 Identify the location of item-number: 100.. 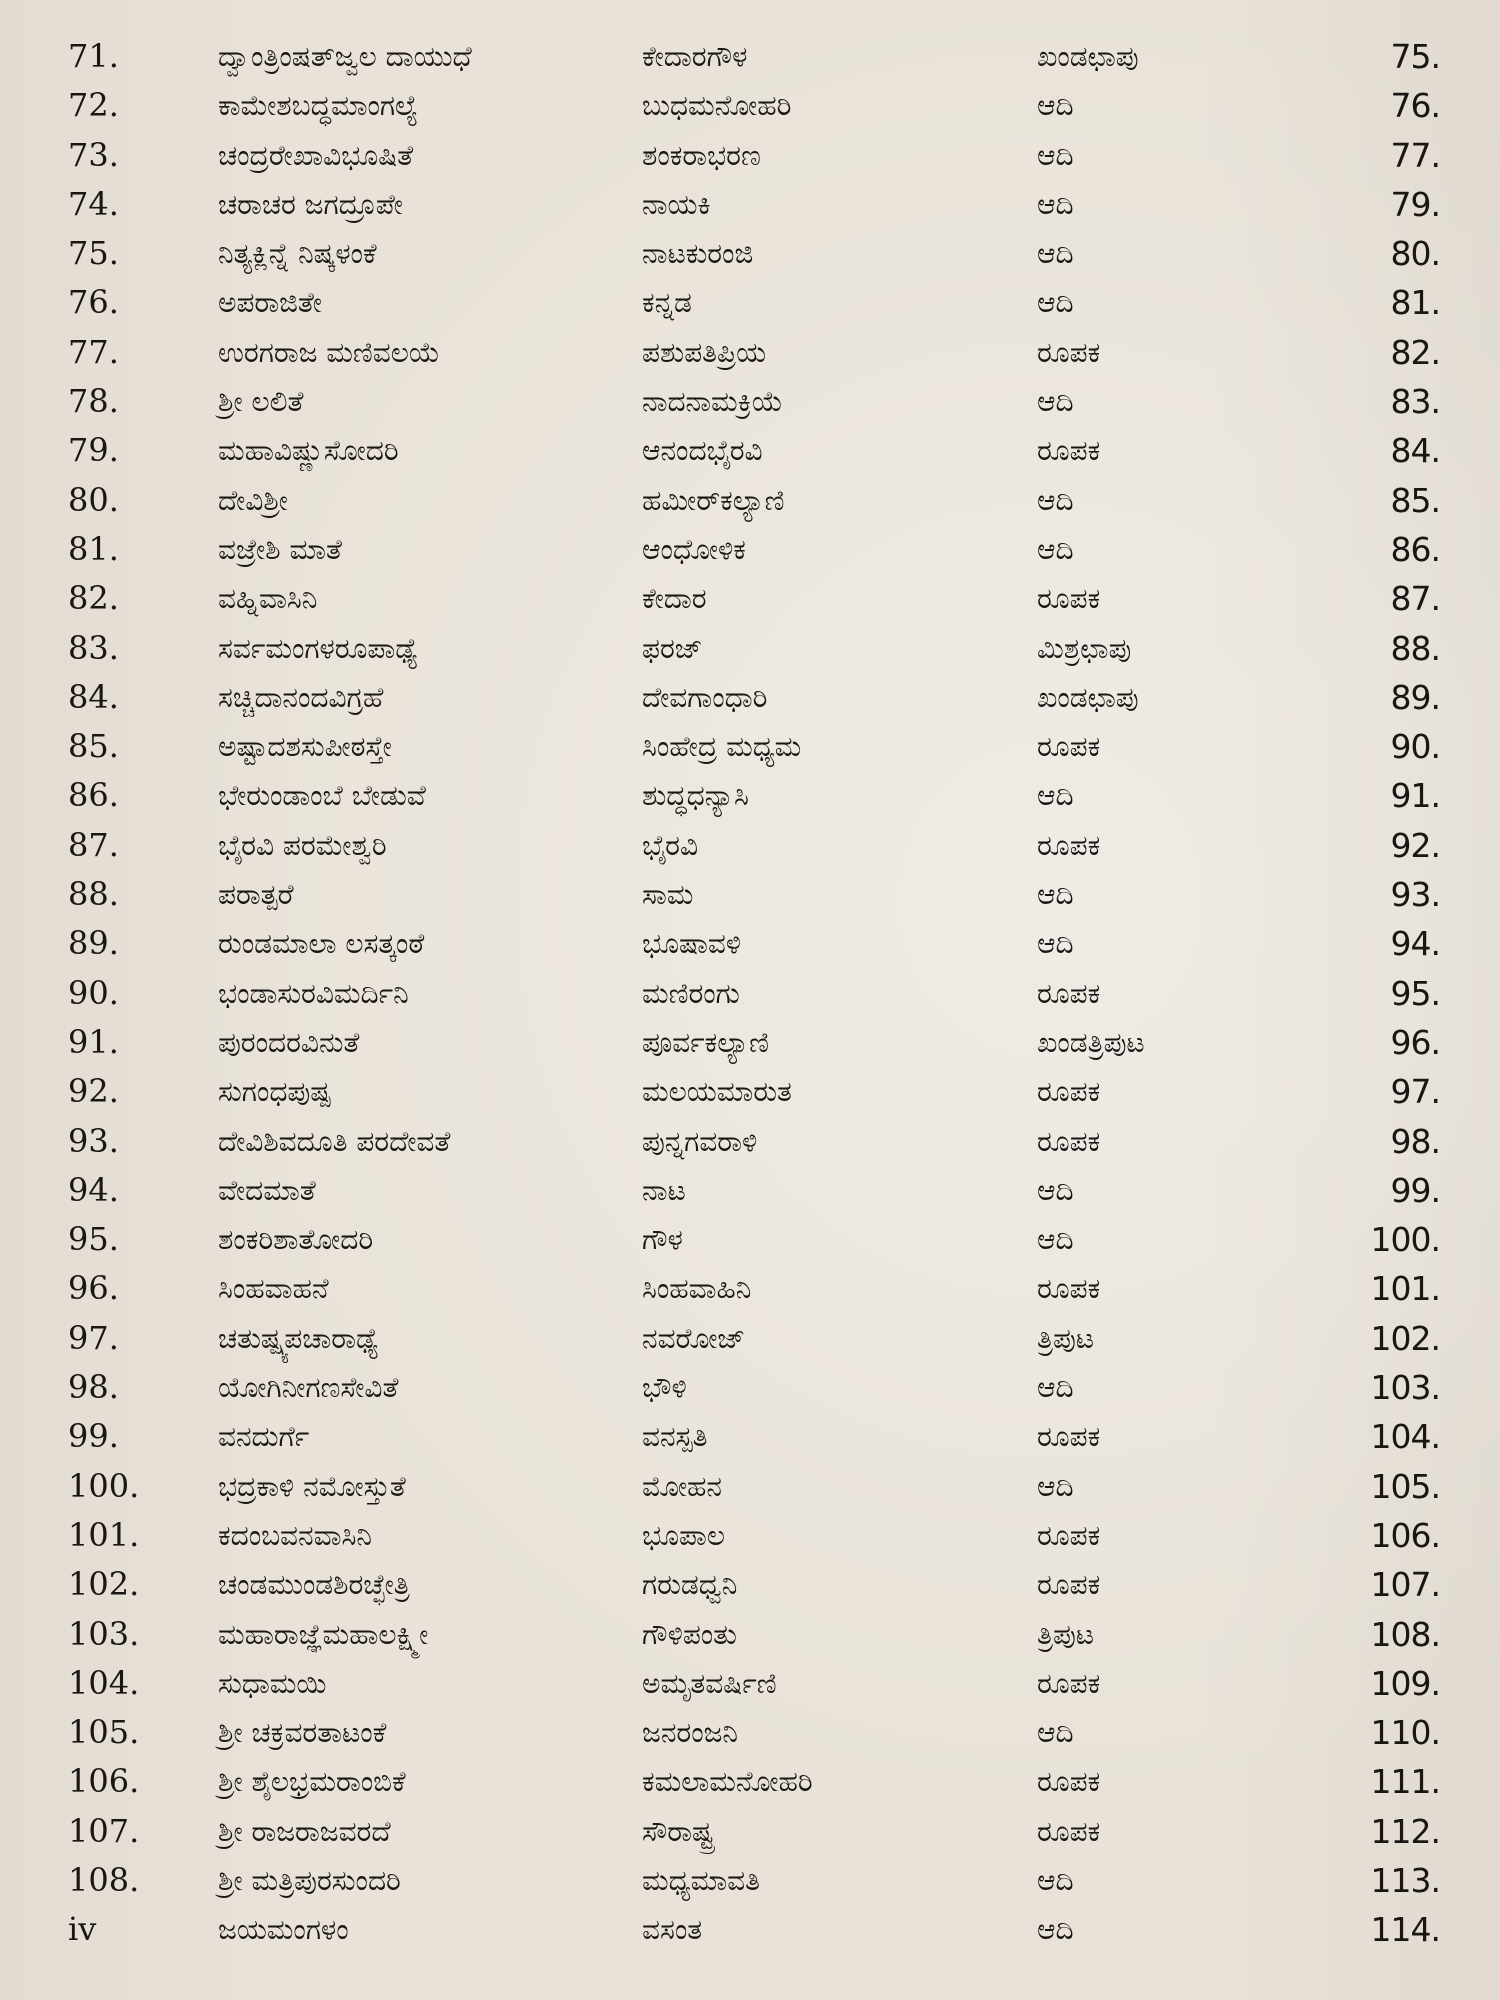
(104, 1485).